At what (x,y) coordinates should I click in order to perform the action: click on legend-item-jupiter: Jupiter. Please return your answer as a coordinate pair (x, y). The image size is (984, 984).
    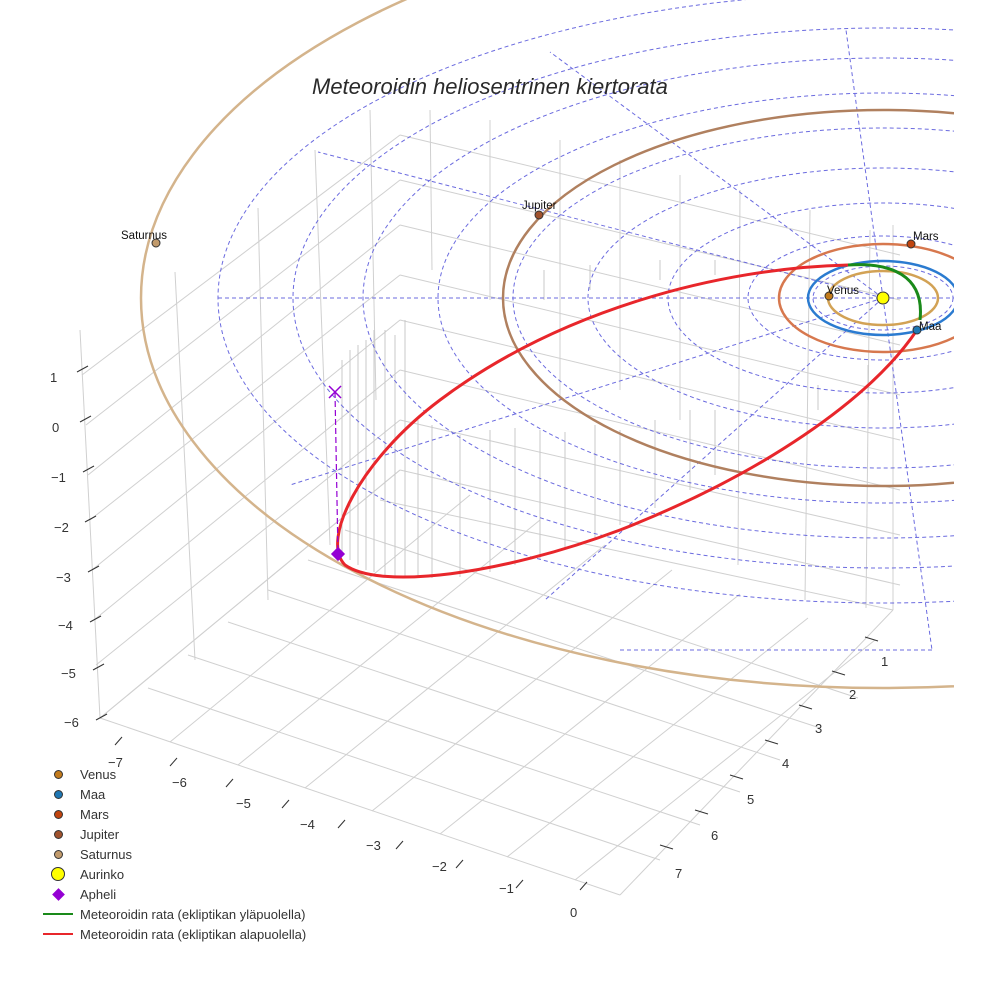
    Looking at the image, I should click on (171, 834).